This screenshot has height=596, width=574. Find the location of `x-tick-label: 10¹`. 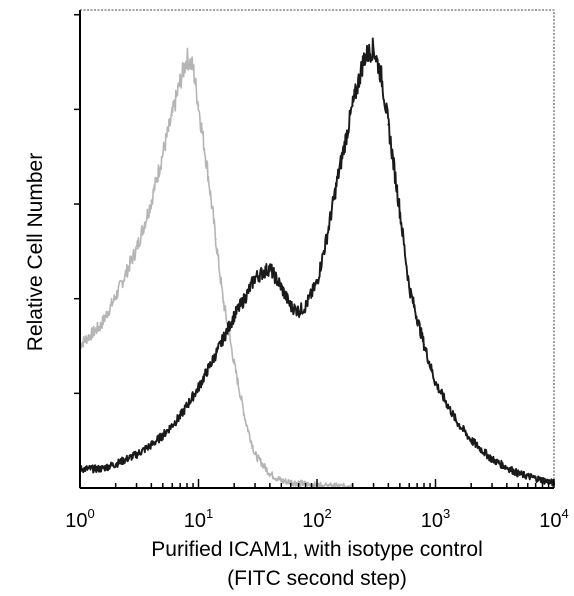

x-tick-label: 10¹ is located at coordinates (198, 519).